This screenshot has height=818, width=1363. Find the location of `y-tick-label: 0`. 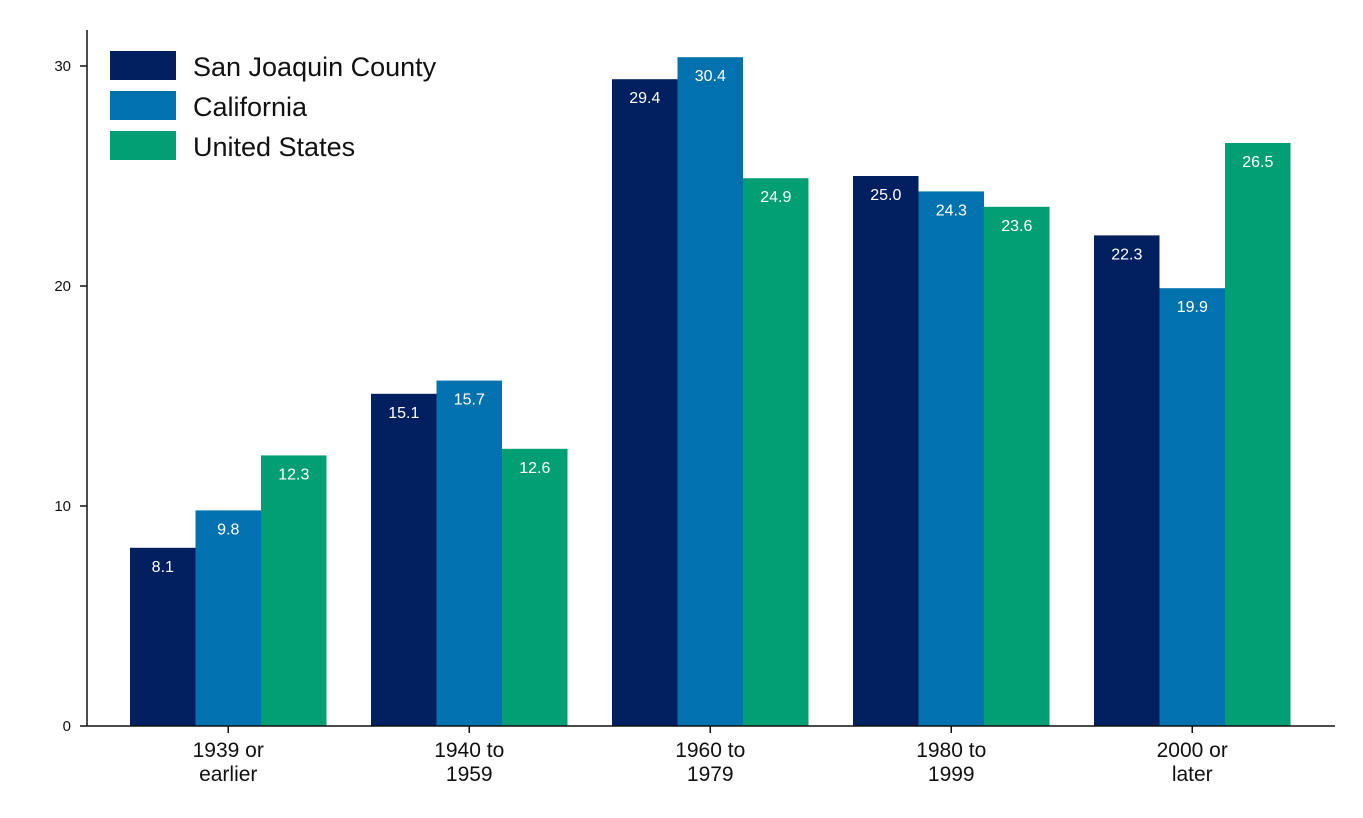

y-tick-label: 0 is located at coordinates (67, 726).